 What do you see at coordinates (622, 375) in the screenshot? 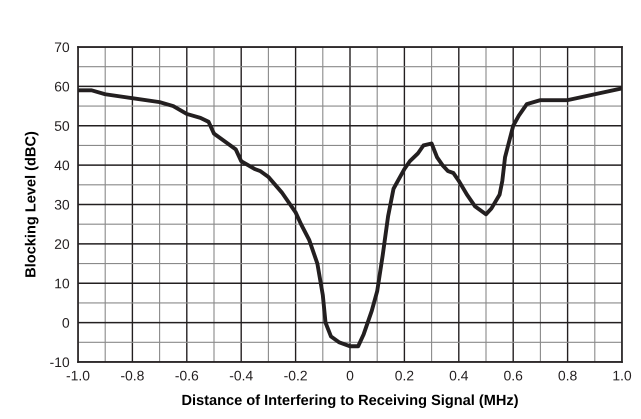
I see `x-tick-label: 1.0` at bounding box center [622, 375].